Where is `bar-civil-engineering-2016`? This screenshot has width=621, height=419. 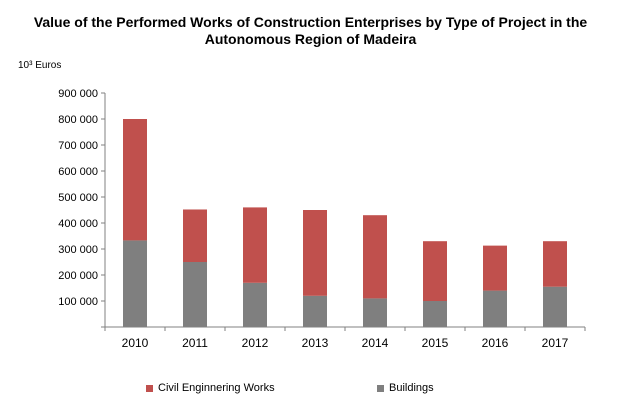
bar-civil-engineering-2016 is located at coordinates (495, 268).